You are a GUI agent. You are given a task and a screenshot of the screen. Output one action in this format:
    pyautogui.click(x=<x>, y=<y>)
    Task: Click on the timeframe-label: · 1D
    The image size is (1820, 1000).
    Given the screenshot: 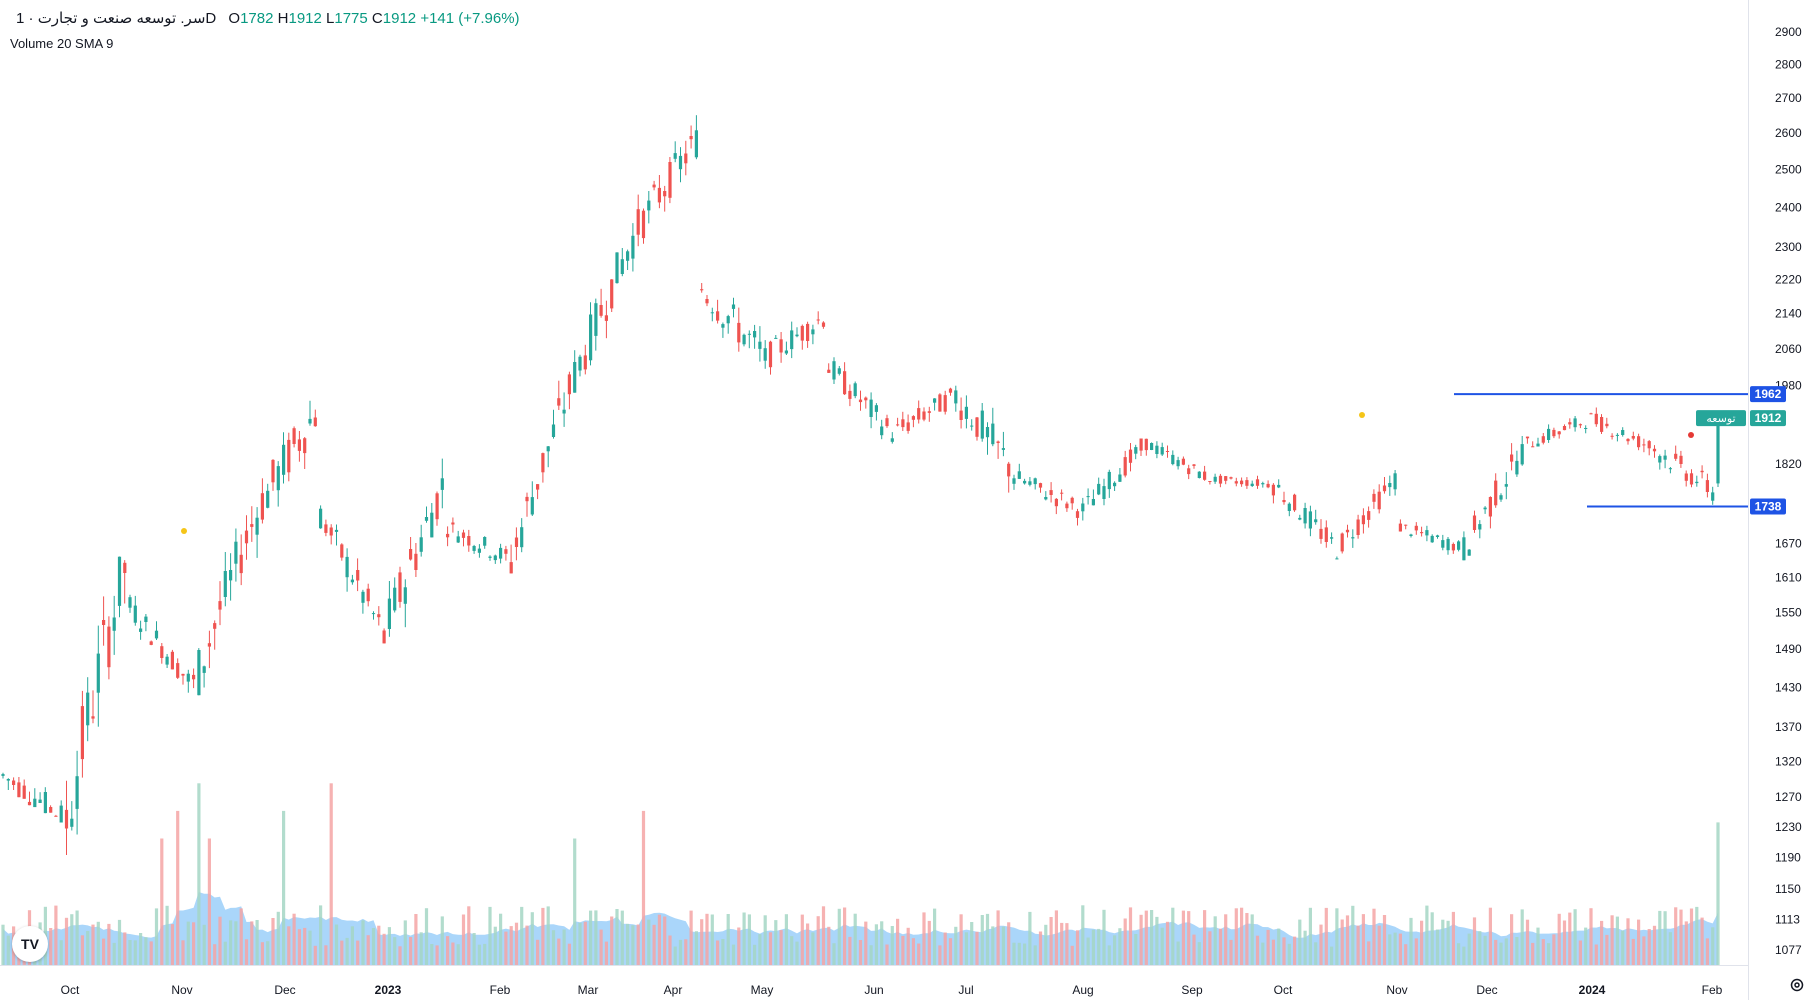 What is the action you would take?
    pyautogui.click(x=116, y=18)
    